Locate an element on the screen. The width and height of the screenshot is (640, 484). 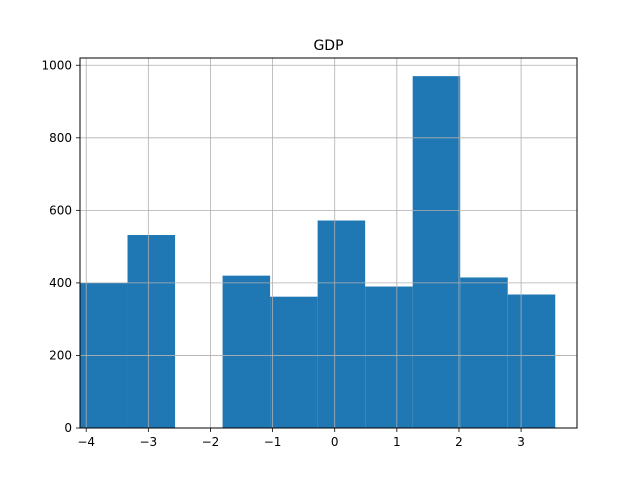
x-tick-label: −4 is located at coordinates (86, 442).